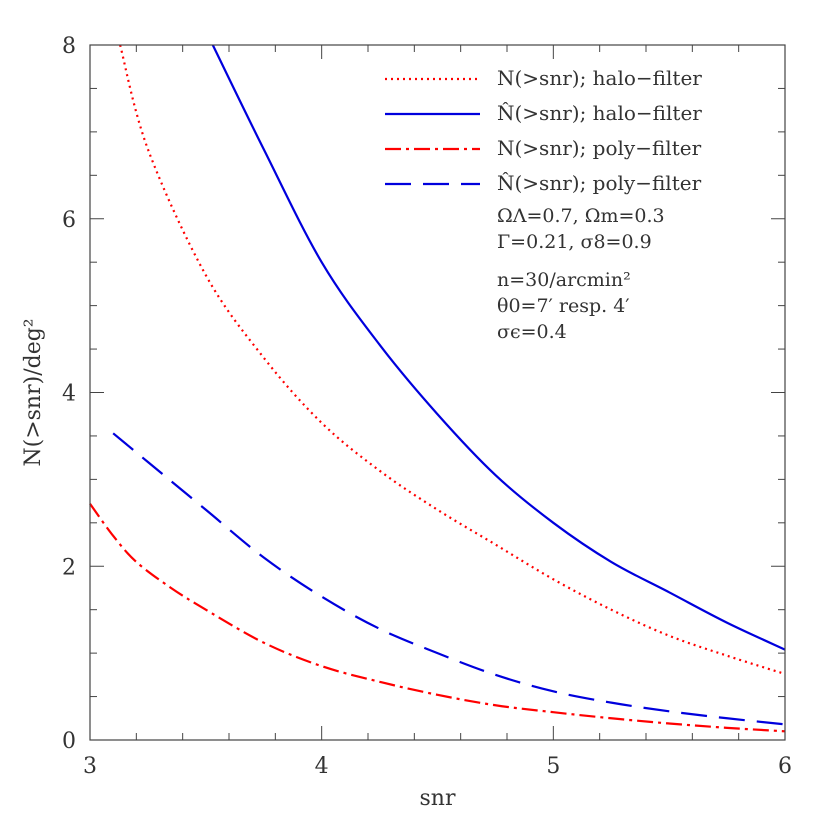 The width and height of the screenshot is (830, 830). I want to click on y-tick-label: 2, so click(69, 567).